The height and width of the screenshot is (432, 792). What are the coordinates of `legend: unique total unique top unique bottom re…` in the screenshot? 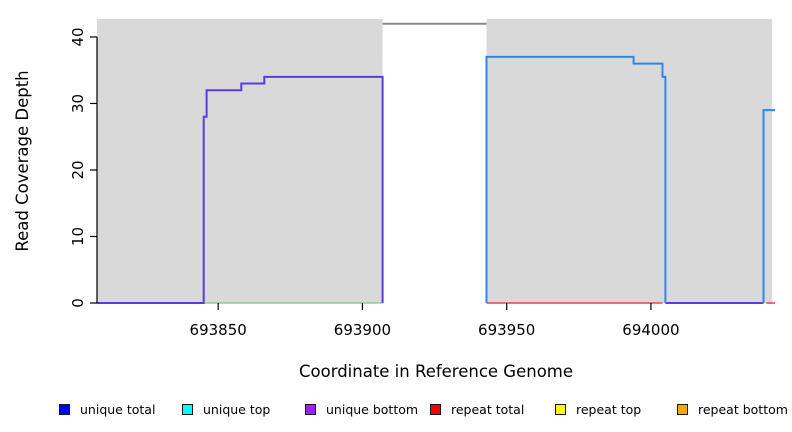 It's located at (396, 411).